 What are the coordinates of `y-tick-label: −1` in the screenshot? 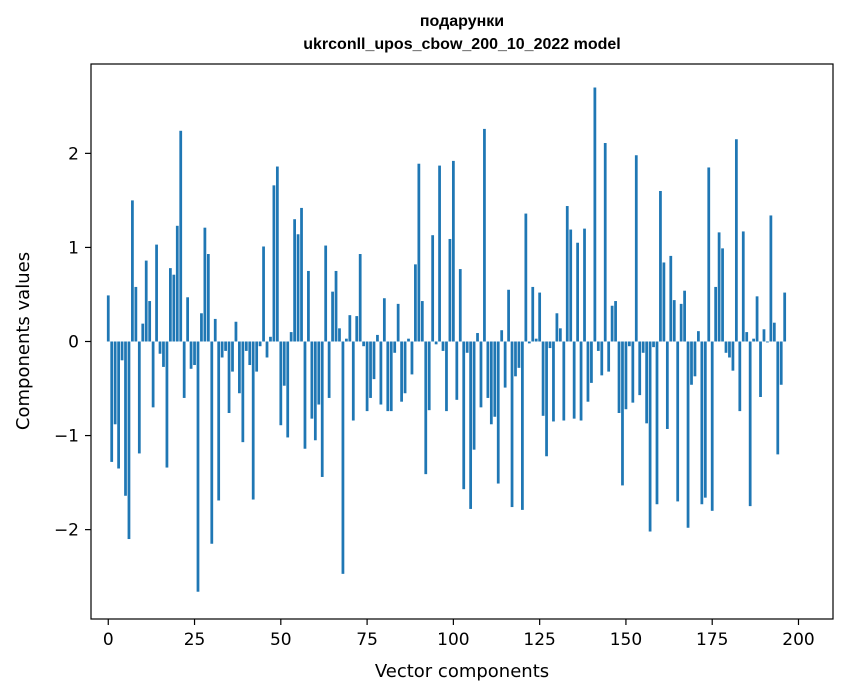 It's located at (66, 437).